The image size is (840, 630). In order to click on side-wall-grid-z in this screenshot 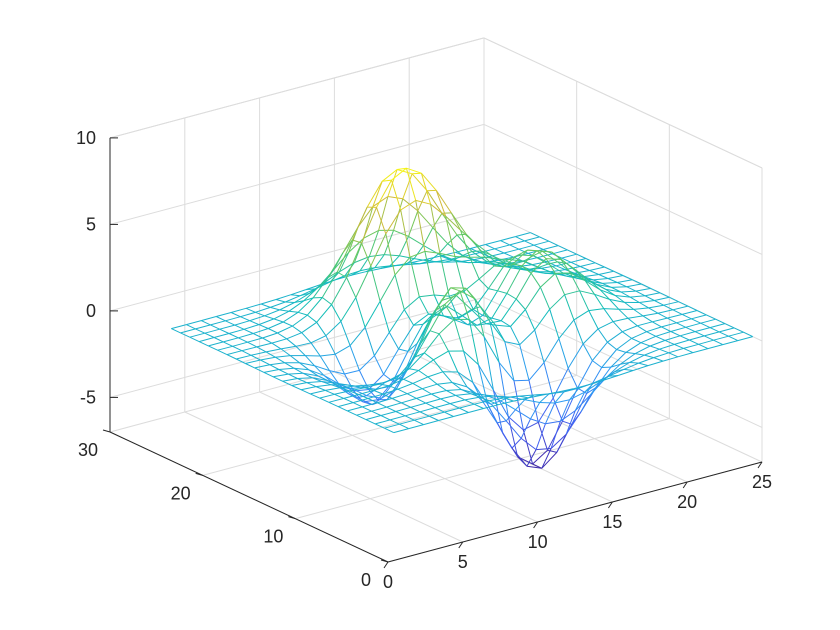, I will do `click(623, 103)`.